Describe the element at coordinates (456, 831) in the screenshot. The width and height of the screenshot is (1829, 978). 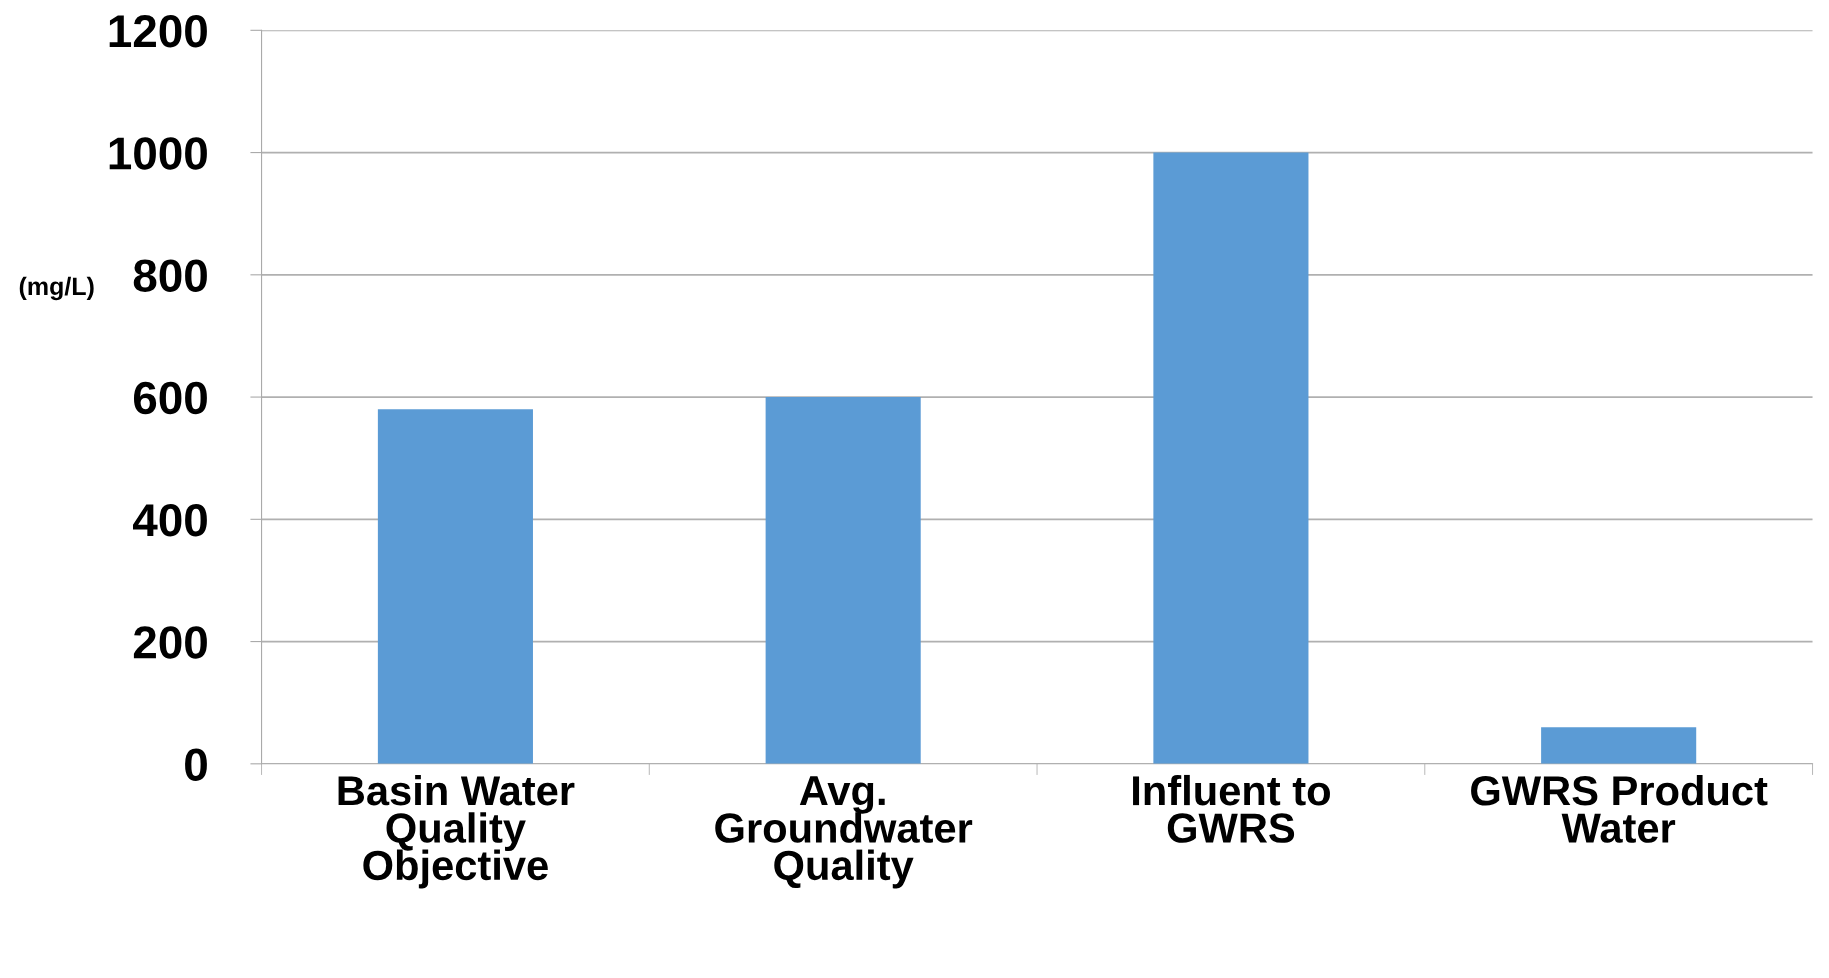
I see `x-tick-label: Basin Water Quality Objective` at that location.